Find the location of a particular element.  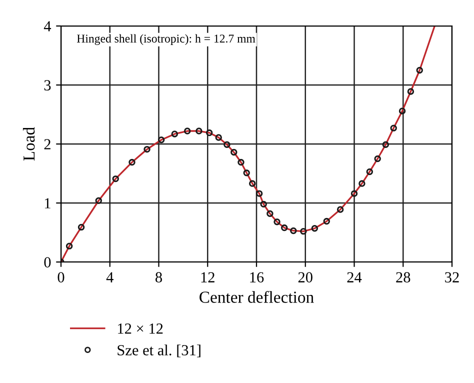

y-tick-label: 3 is located at coordinates (47, 85).